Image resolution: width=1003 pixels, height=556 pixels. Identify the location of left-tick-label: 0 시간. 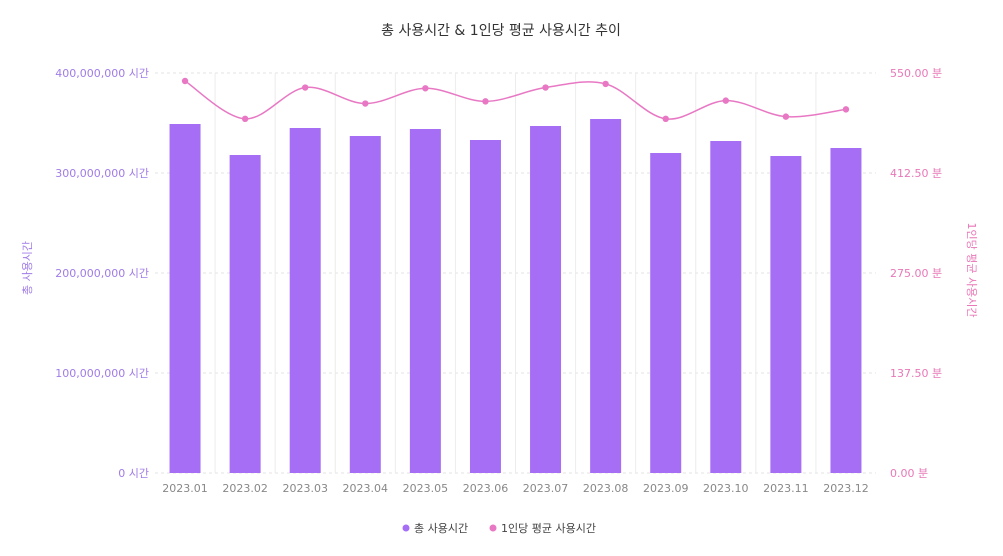
(133, 473).